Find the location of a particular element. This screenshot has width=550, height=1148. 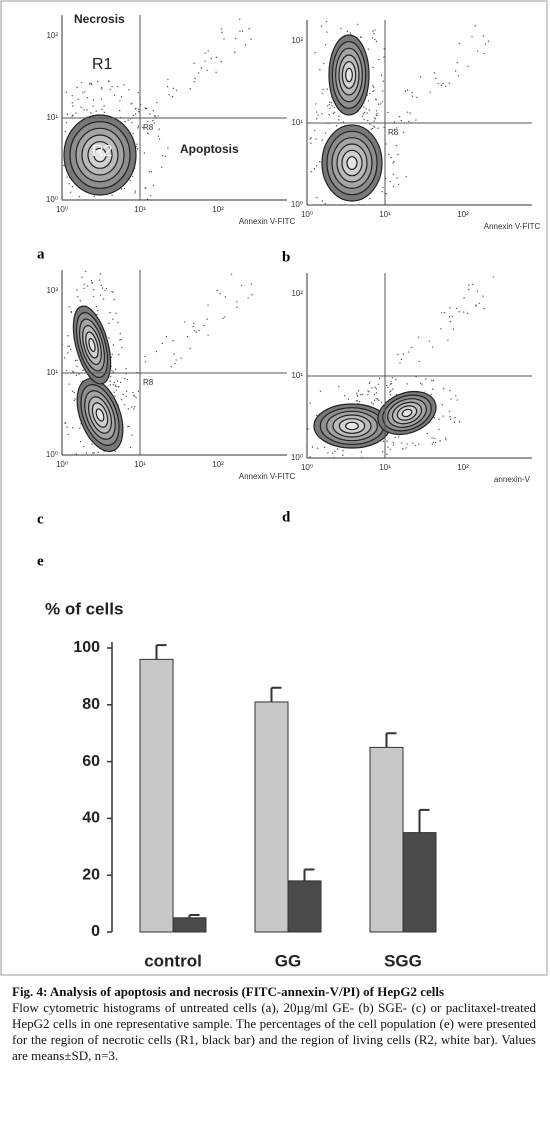

y-tick-label: 10² is located at coordinates (297, 40).